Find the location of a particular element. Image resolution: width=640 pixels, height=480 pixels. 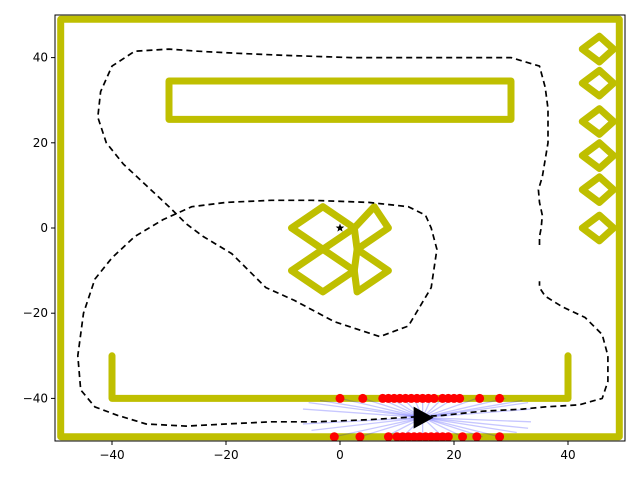

x-axis: −40 −20 0 20 40 is located at coordinates (337, 451).